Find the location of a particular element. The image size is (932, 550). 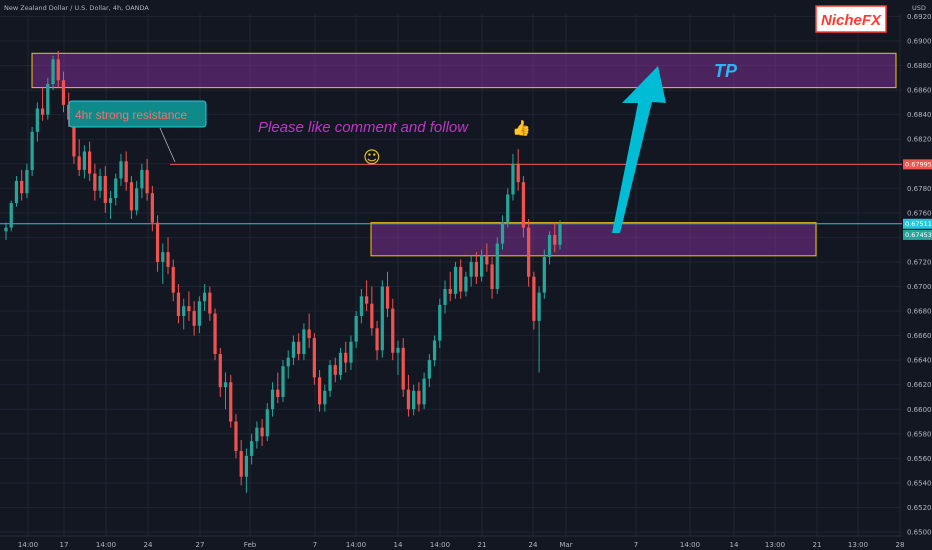

resistance-callout-box is located at coordinates (137, 114).